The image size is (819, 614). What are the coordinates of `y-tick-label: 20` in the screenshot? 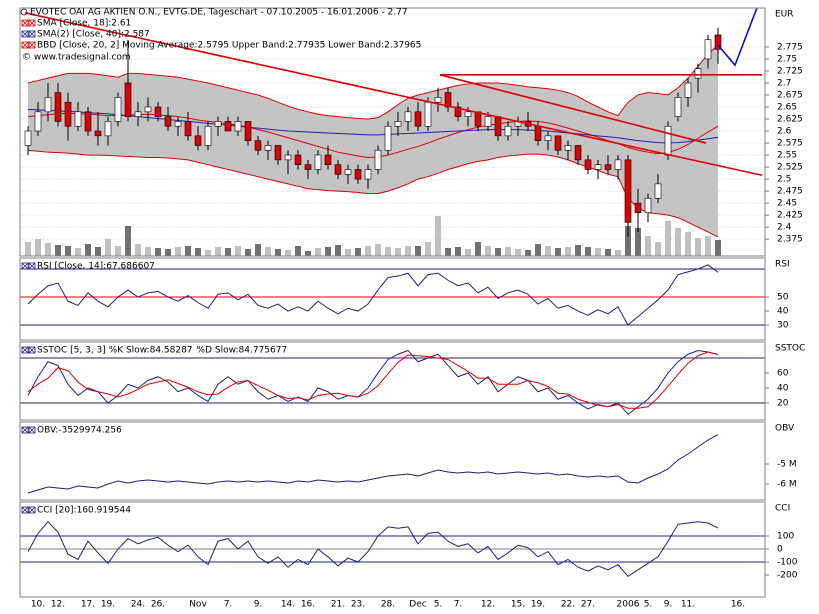 It's located at (783, 403).